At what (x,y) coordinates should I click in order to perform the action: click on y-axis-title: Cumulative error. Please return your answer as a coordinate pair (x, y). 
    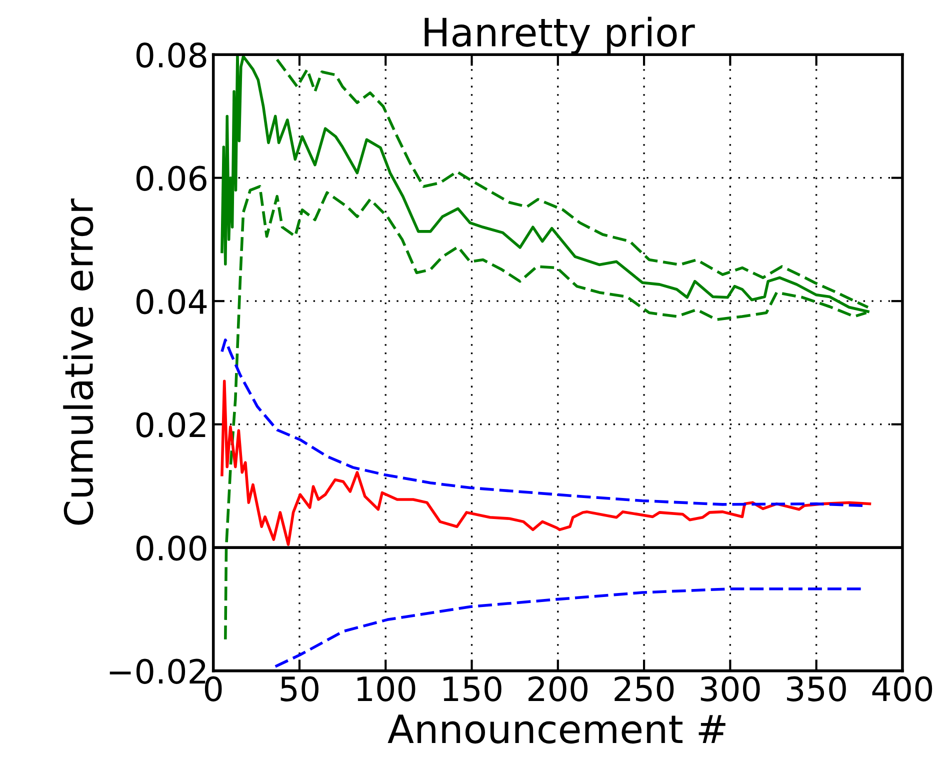
    Looking at the image, I should click on (78, 361).